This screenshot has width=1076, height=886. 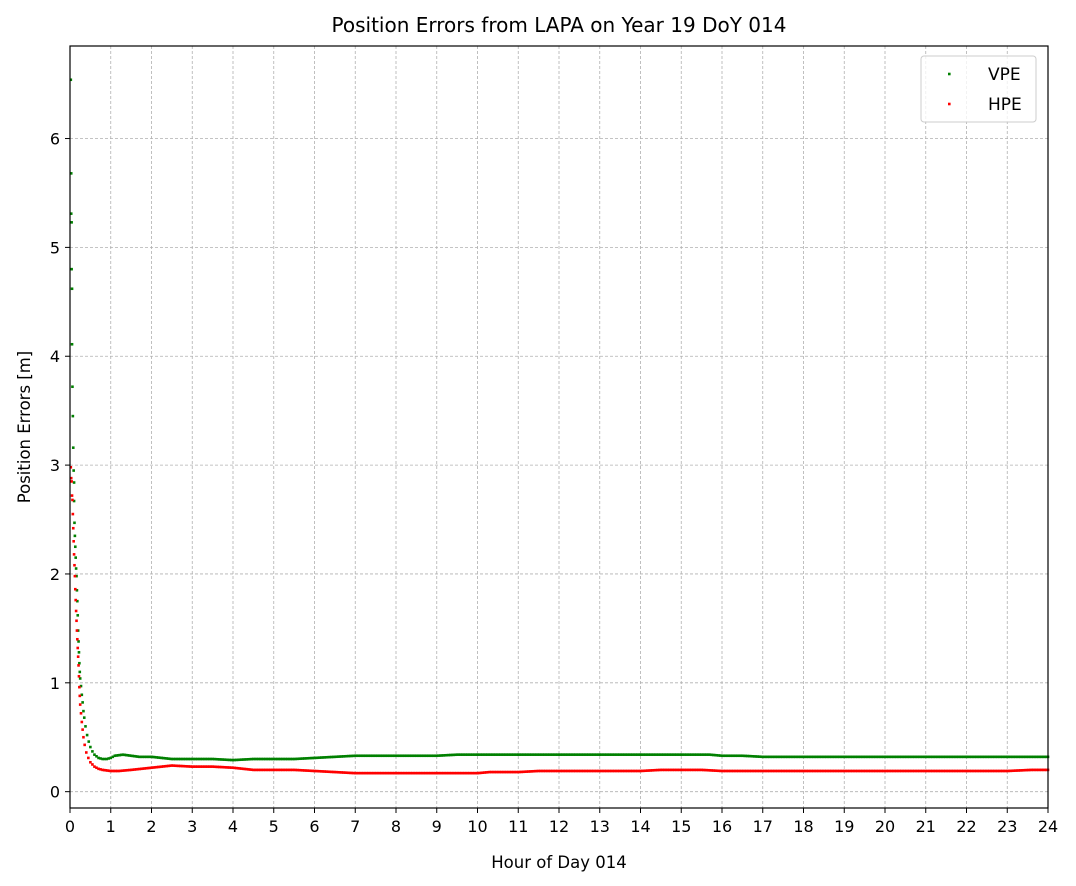 I want to click on legend-label-hpe: HPE, so click(x=1005, y=105).